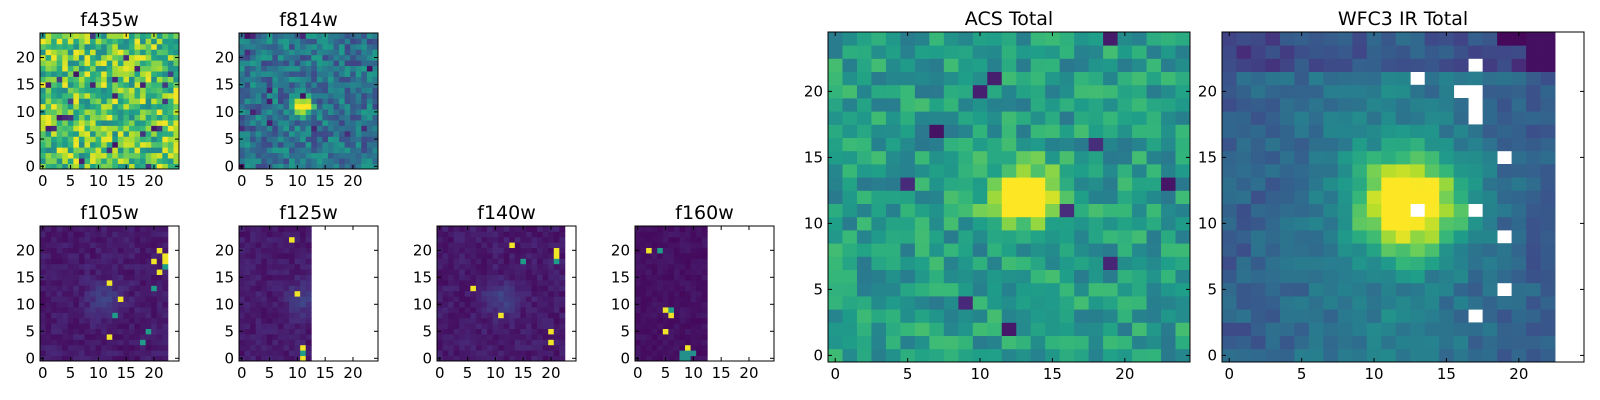 The image size is (1600, 400). I want to click on axes-frame, so click(308, 293).